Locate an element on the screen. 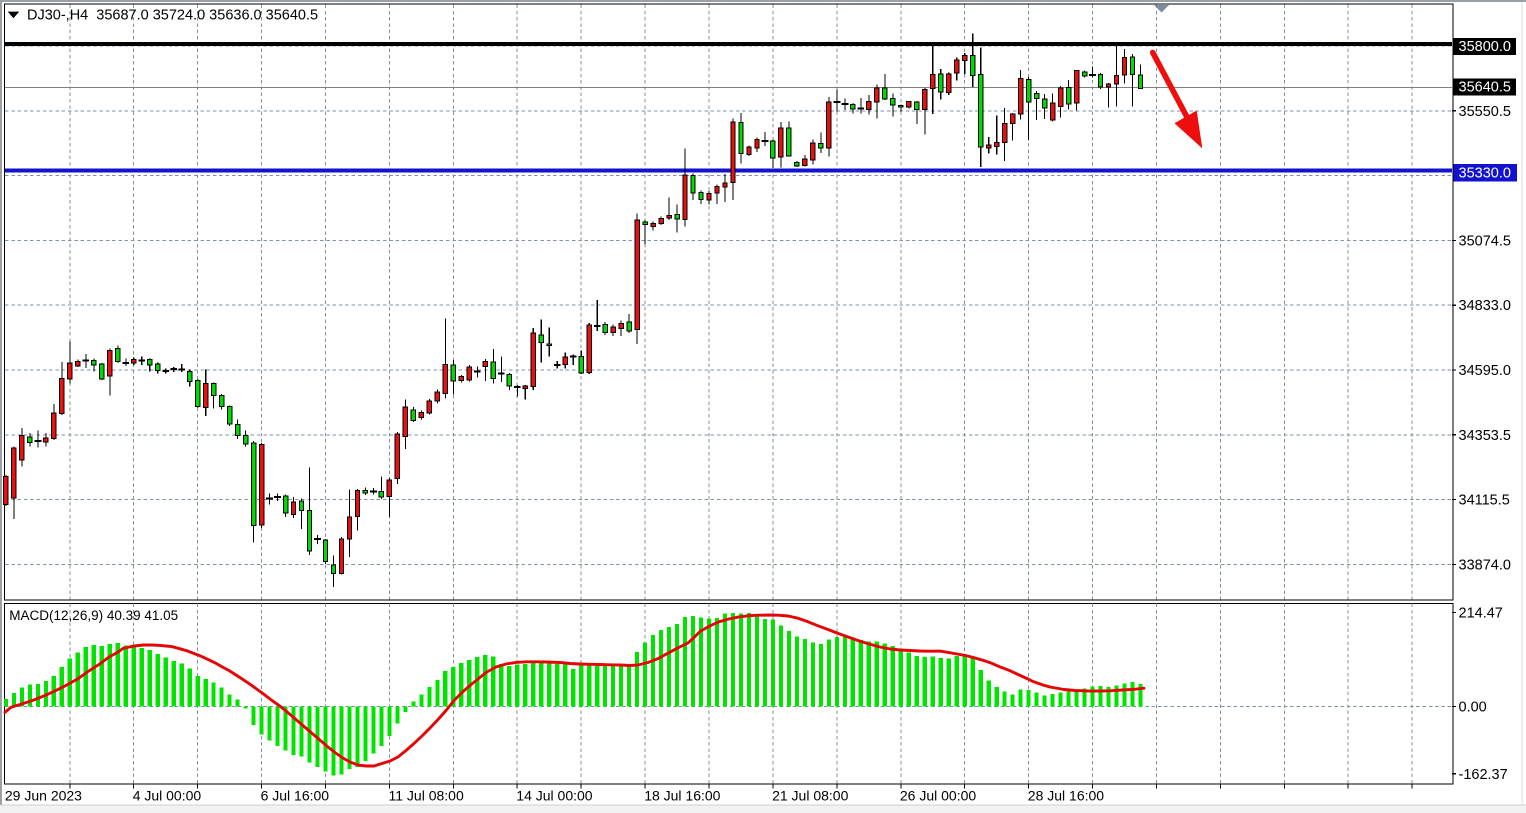  svg-text: MACD(12,26,9) 40.39 41.05 is located at coordinates (93, 615).